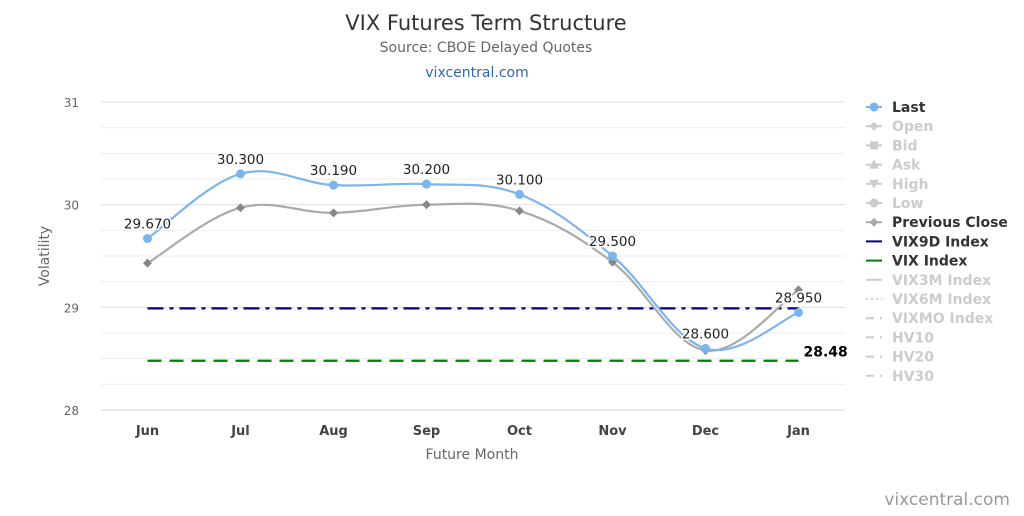 This screenshot has width=1024, height=516. I want to click on legend-label: Ask, so click(906, 166).